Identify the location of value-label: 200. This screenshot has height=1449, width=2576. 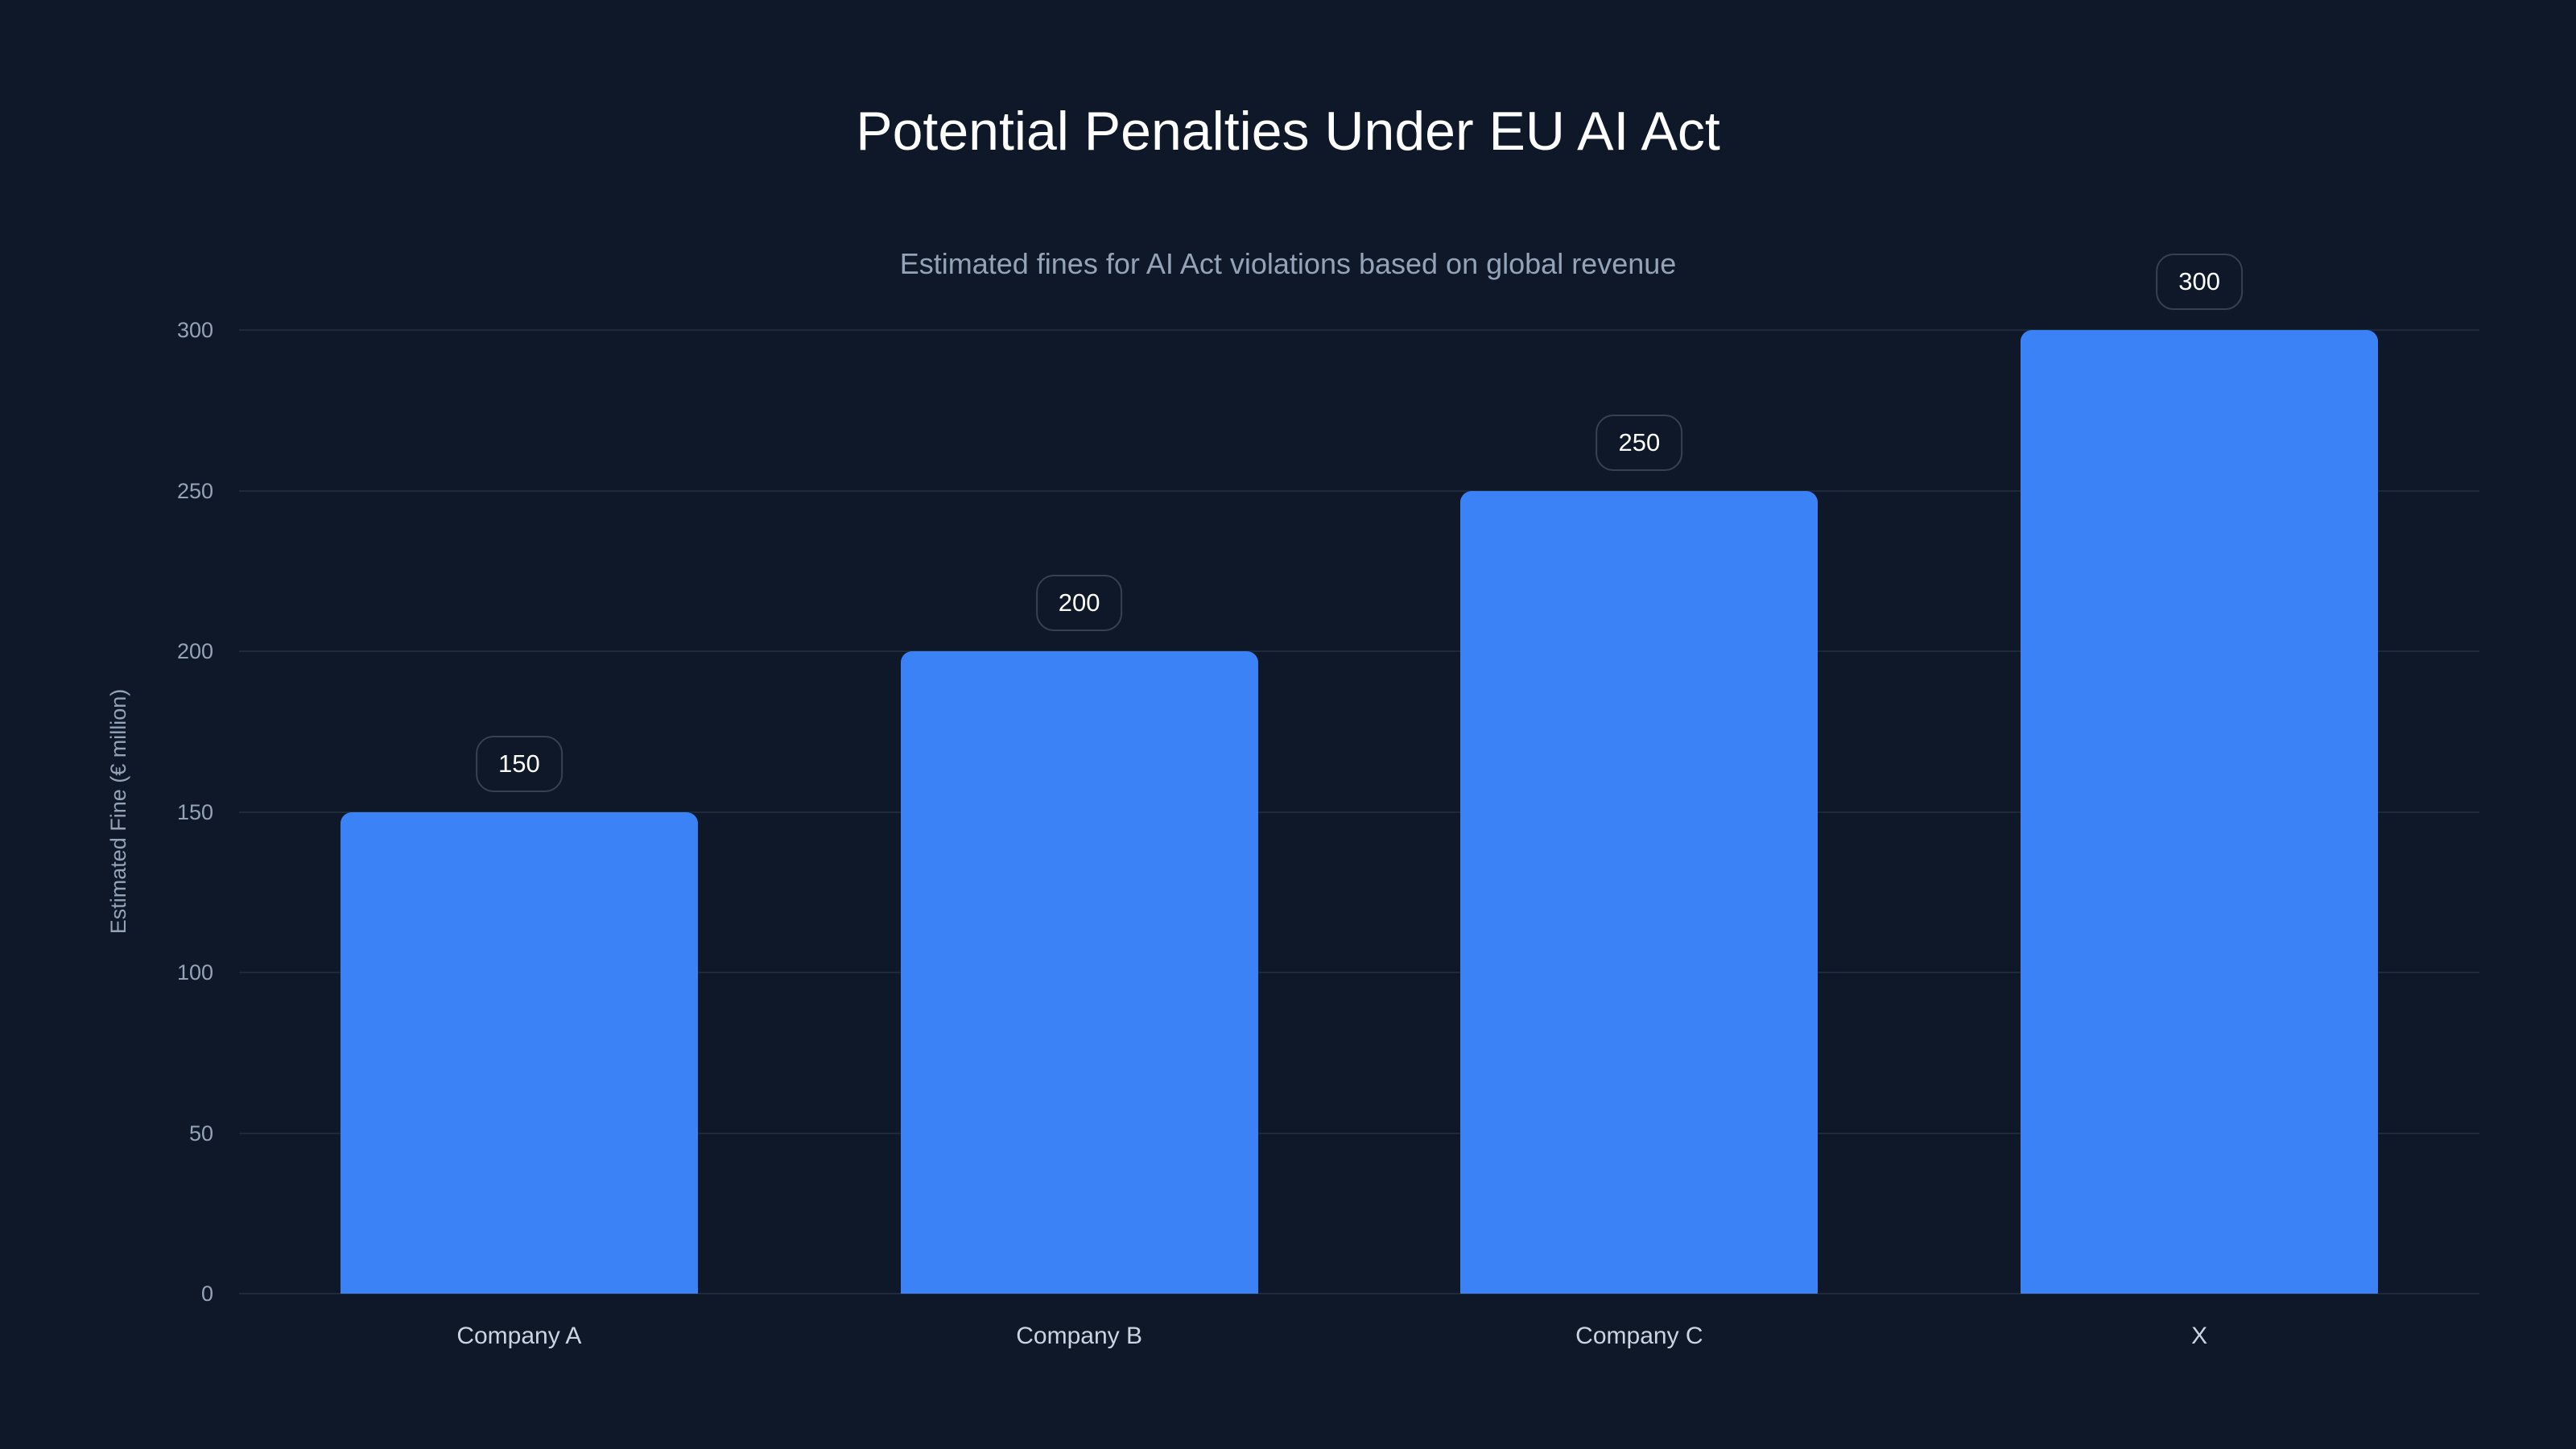
(1079, 603).